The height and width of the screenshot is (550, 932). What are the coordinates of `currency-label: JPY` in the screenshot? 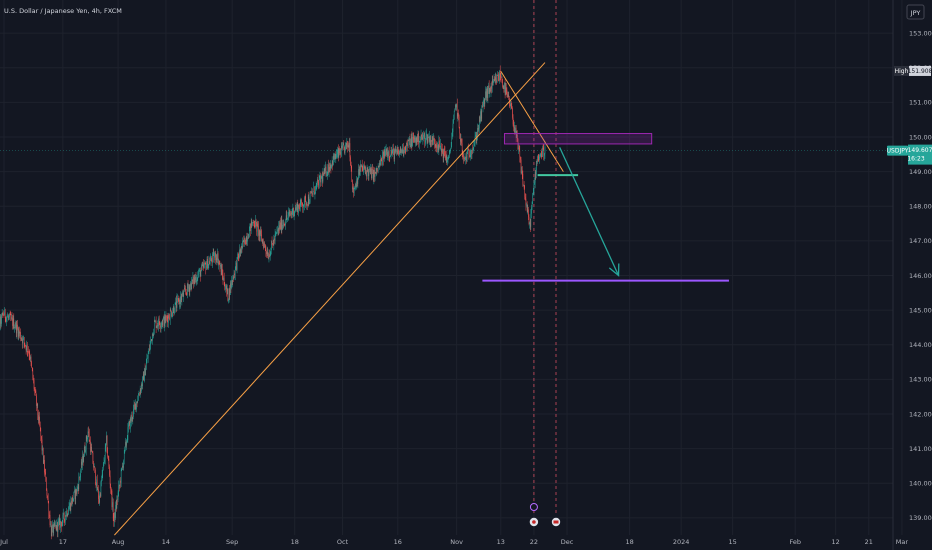 It's located at (915, 13).